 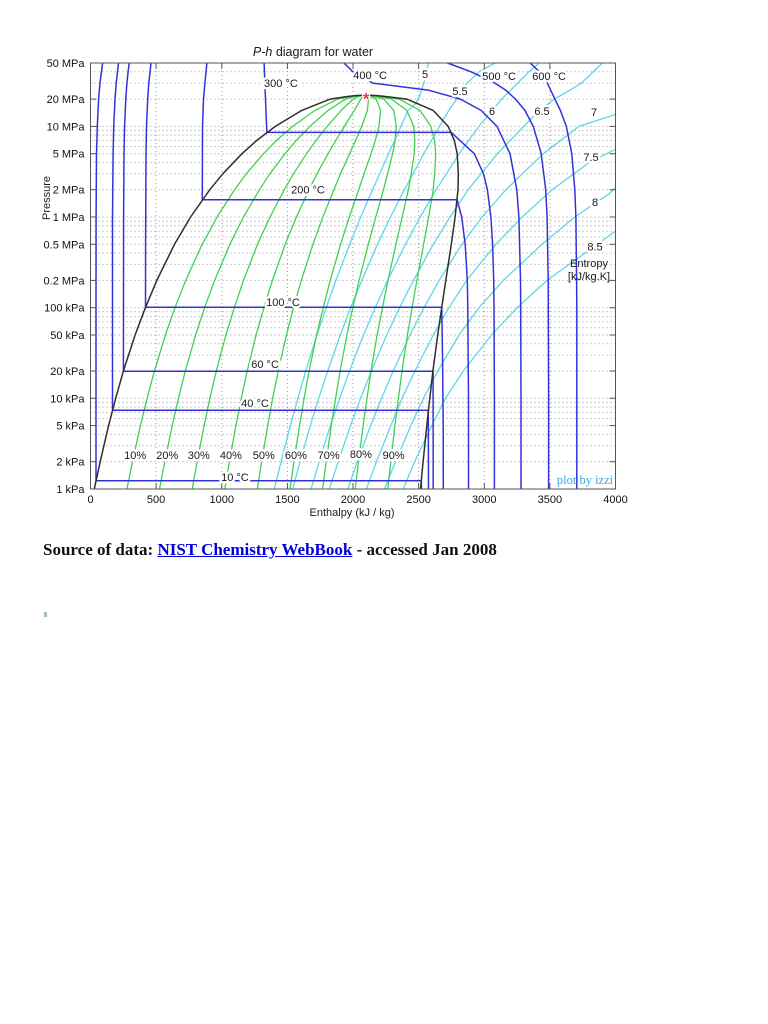 I want to click on isotherm-label: 100 °C, so click(x=283, y=303).